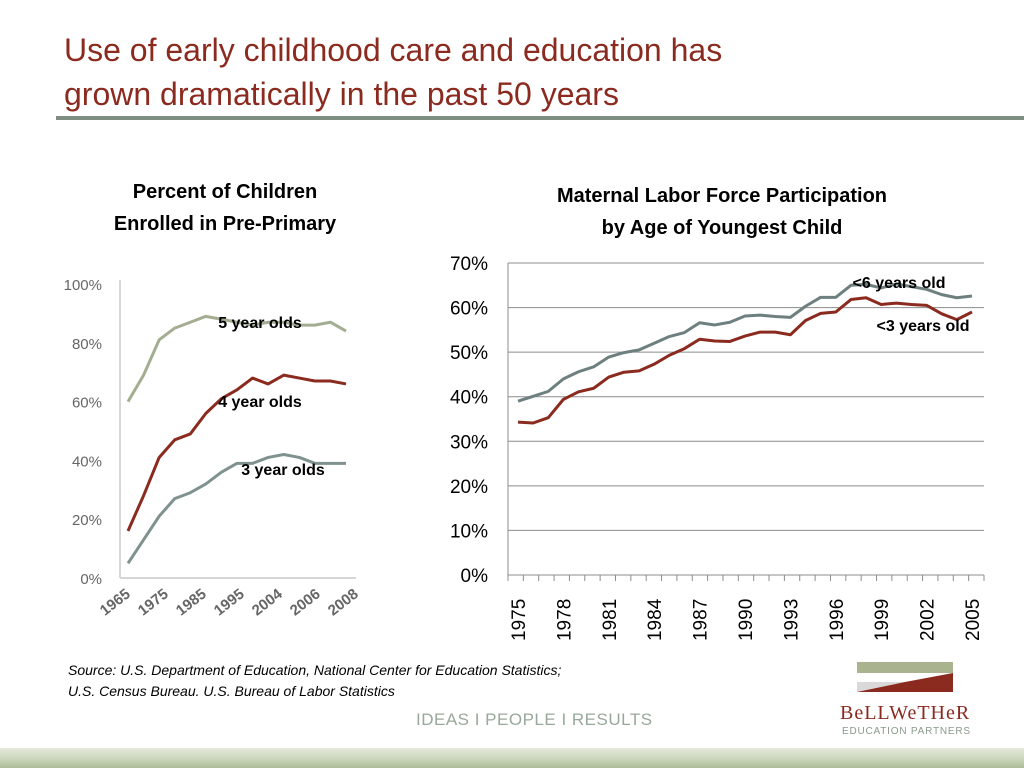 The width and height of the screenshot is (1024, 768). I want to click on enrollment-y-tick-label: 20%, so click(87, 520).